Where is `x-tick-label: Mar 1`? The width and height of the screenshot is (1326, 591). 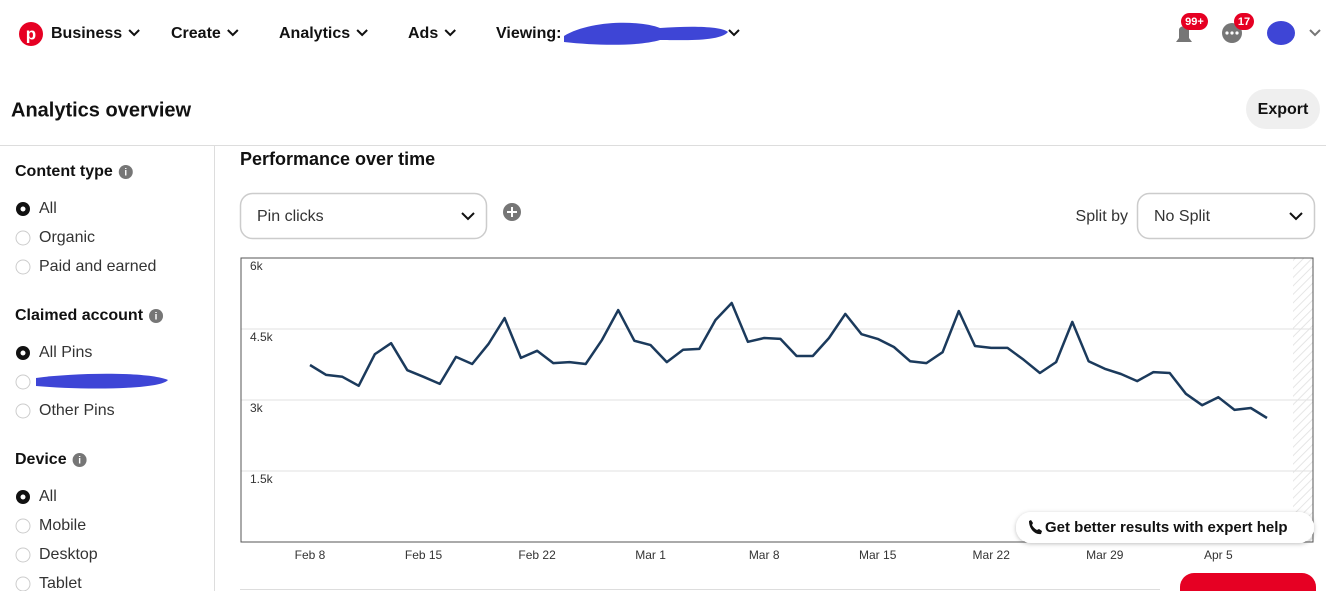
x-tick-label: Mar 1 is located at coordinates (650, 555).